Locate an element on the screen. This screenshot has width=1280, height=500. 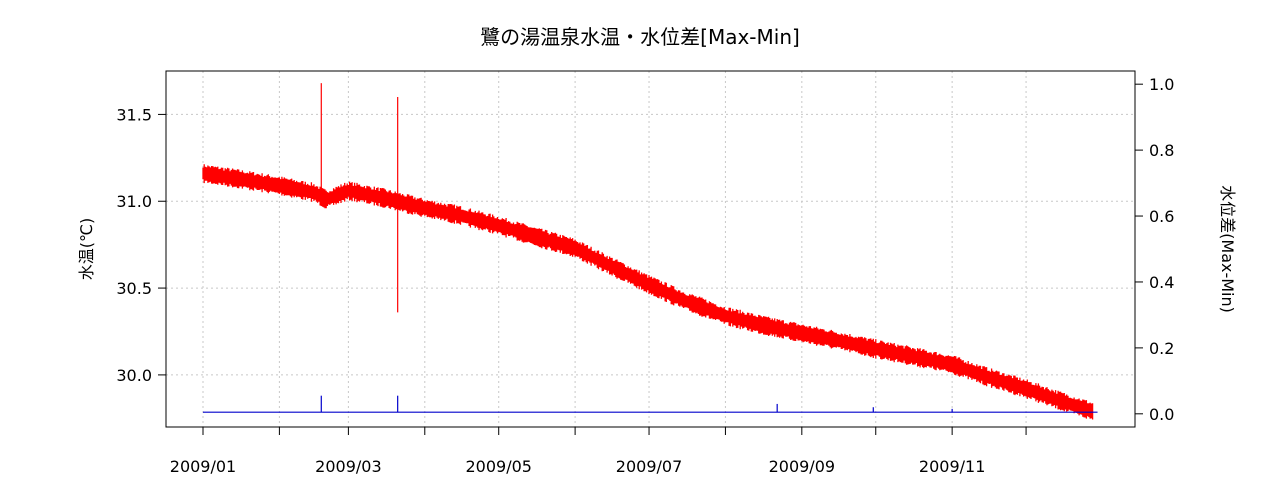
y-axis-left-title: 水温(℃) is located at coordinates (86, 249).